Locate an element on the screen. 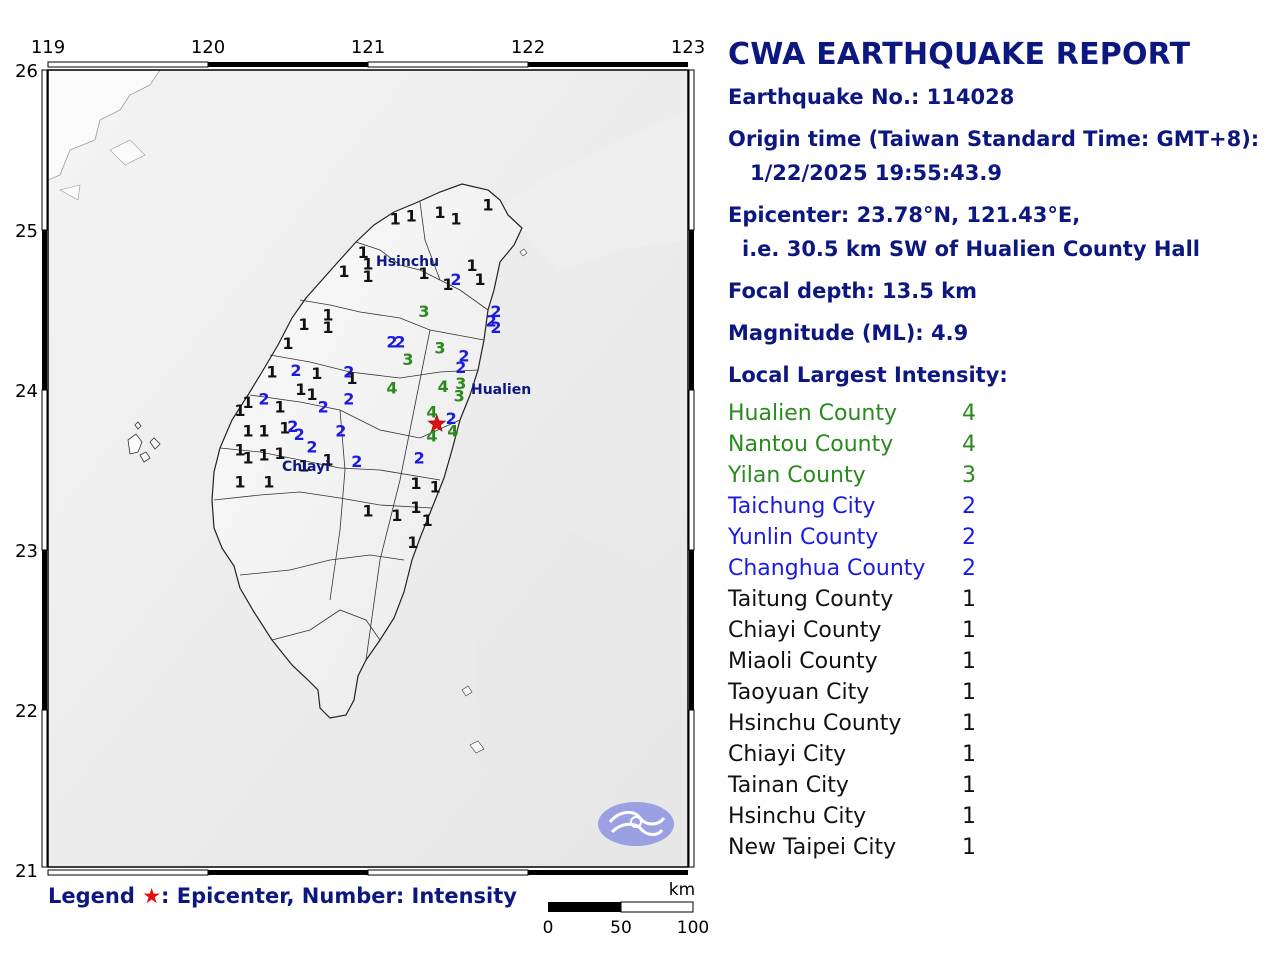  intensity-row: Chiayi County 1 is located at coordinates (998, 630).